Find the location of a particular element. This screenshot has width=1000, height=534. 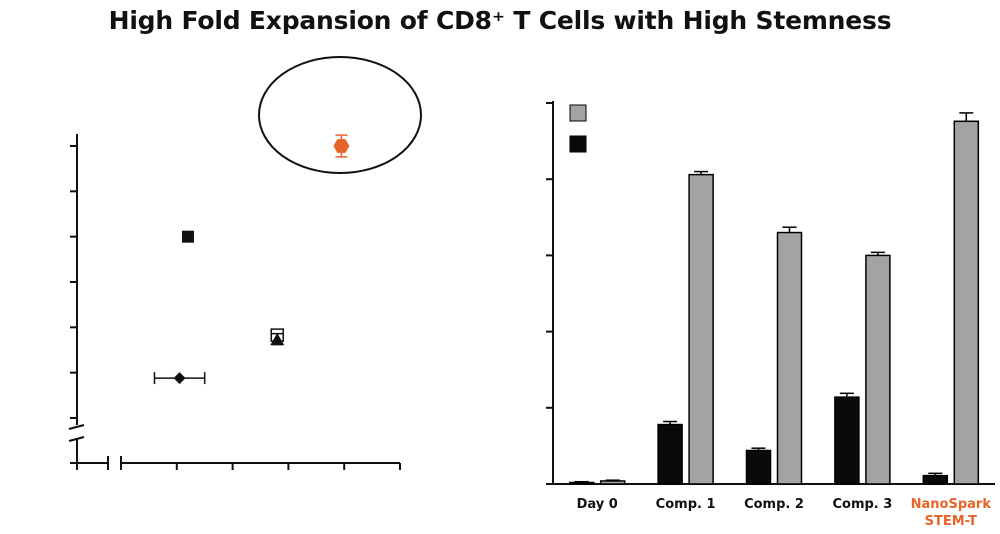

bar-cd8-nanospark-stem-t is located at coordinates (966, 302).